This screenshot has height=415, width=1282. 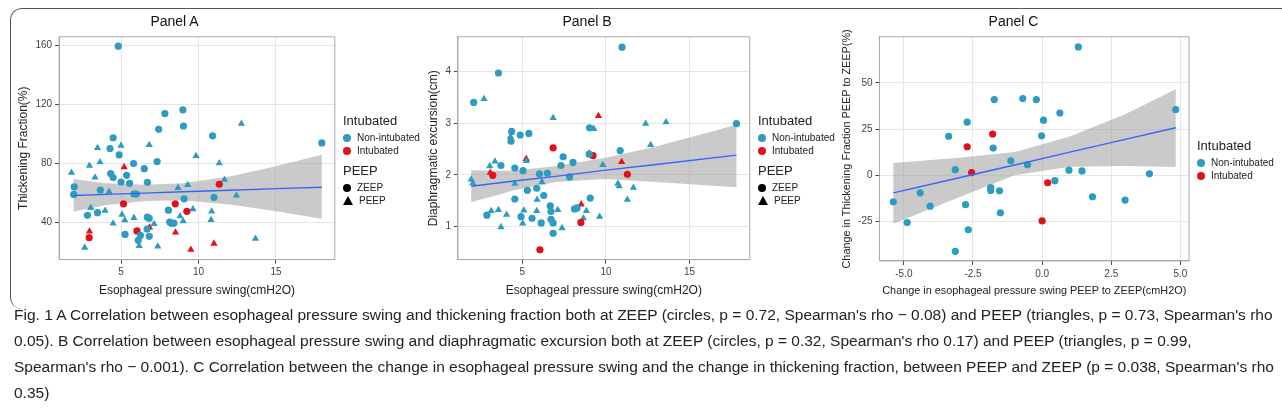 What do you see at coordinates (175, 21) in the screenshot?
I see `chart-title: Panel A` at bounding box center [175, 21].